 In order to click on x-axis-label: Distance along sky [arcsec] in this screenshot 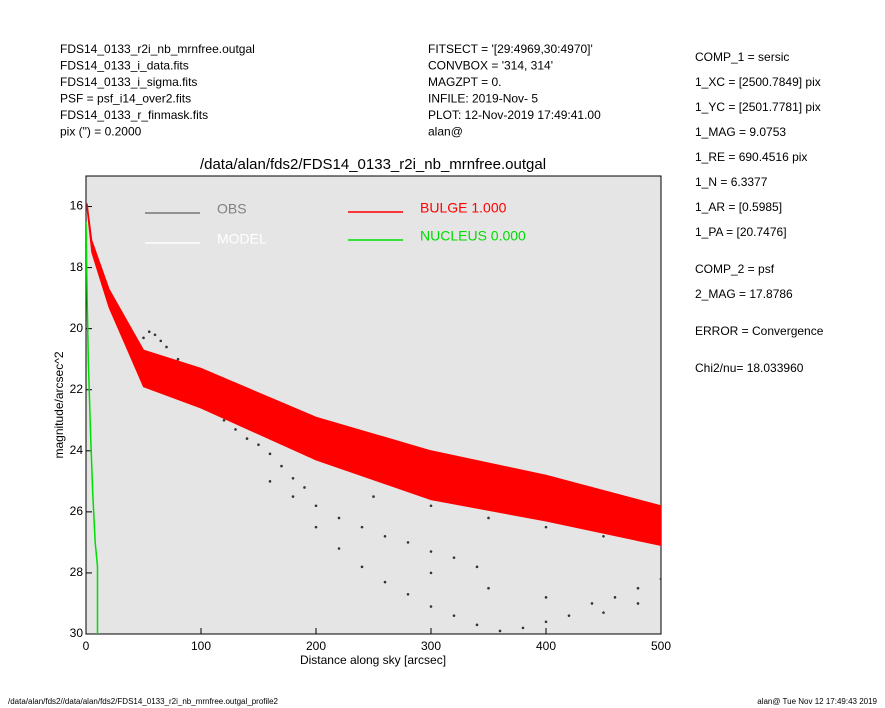, I will do `click(373, 660)`.